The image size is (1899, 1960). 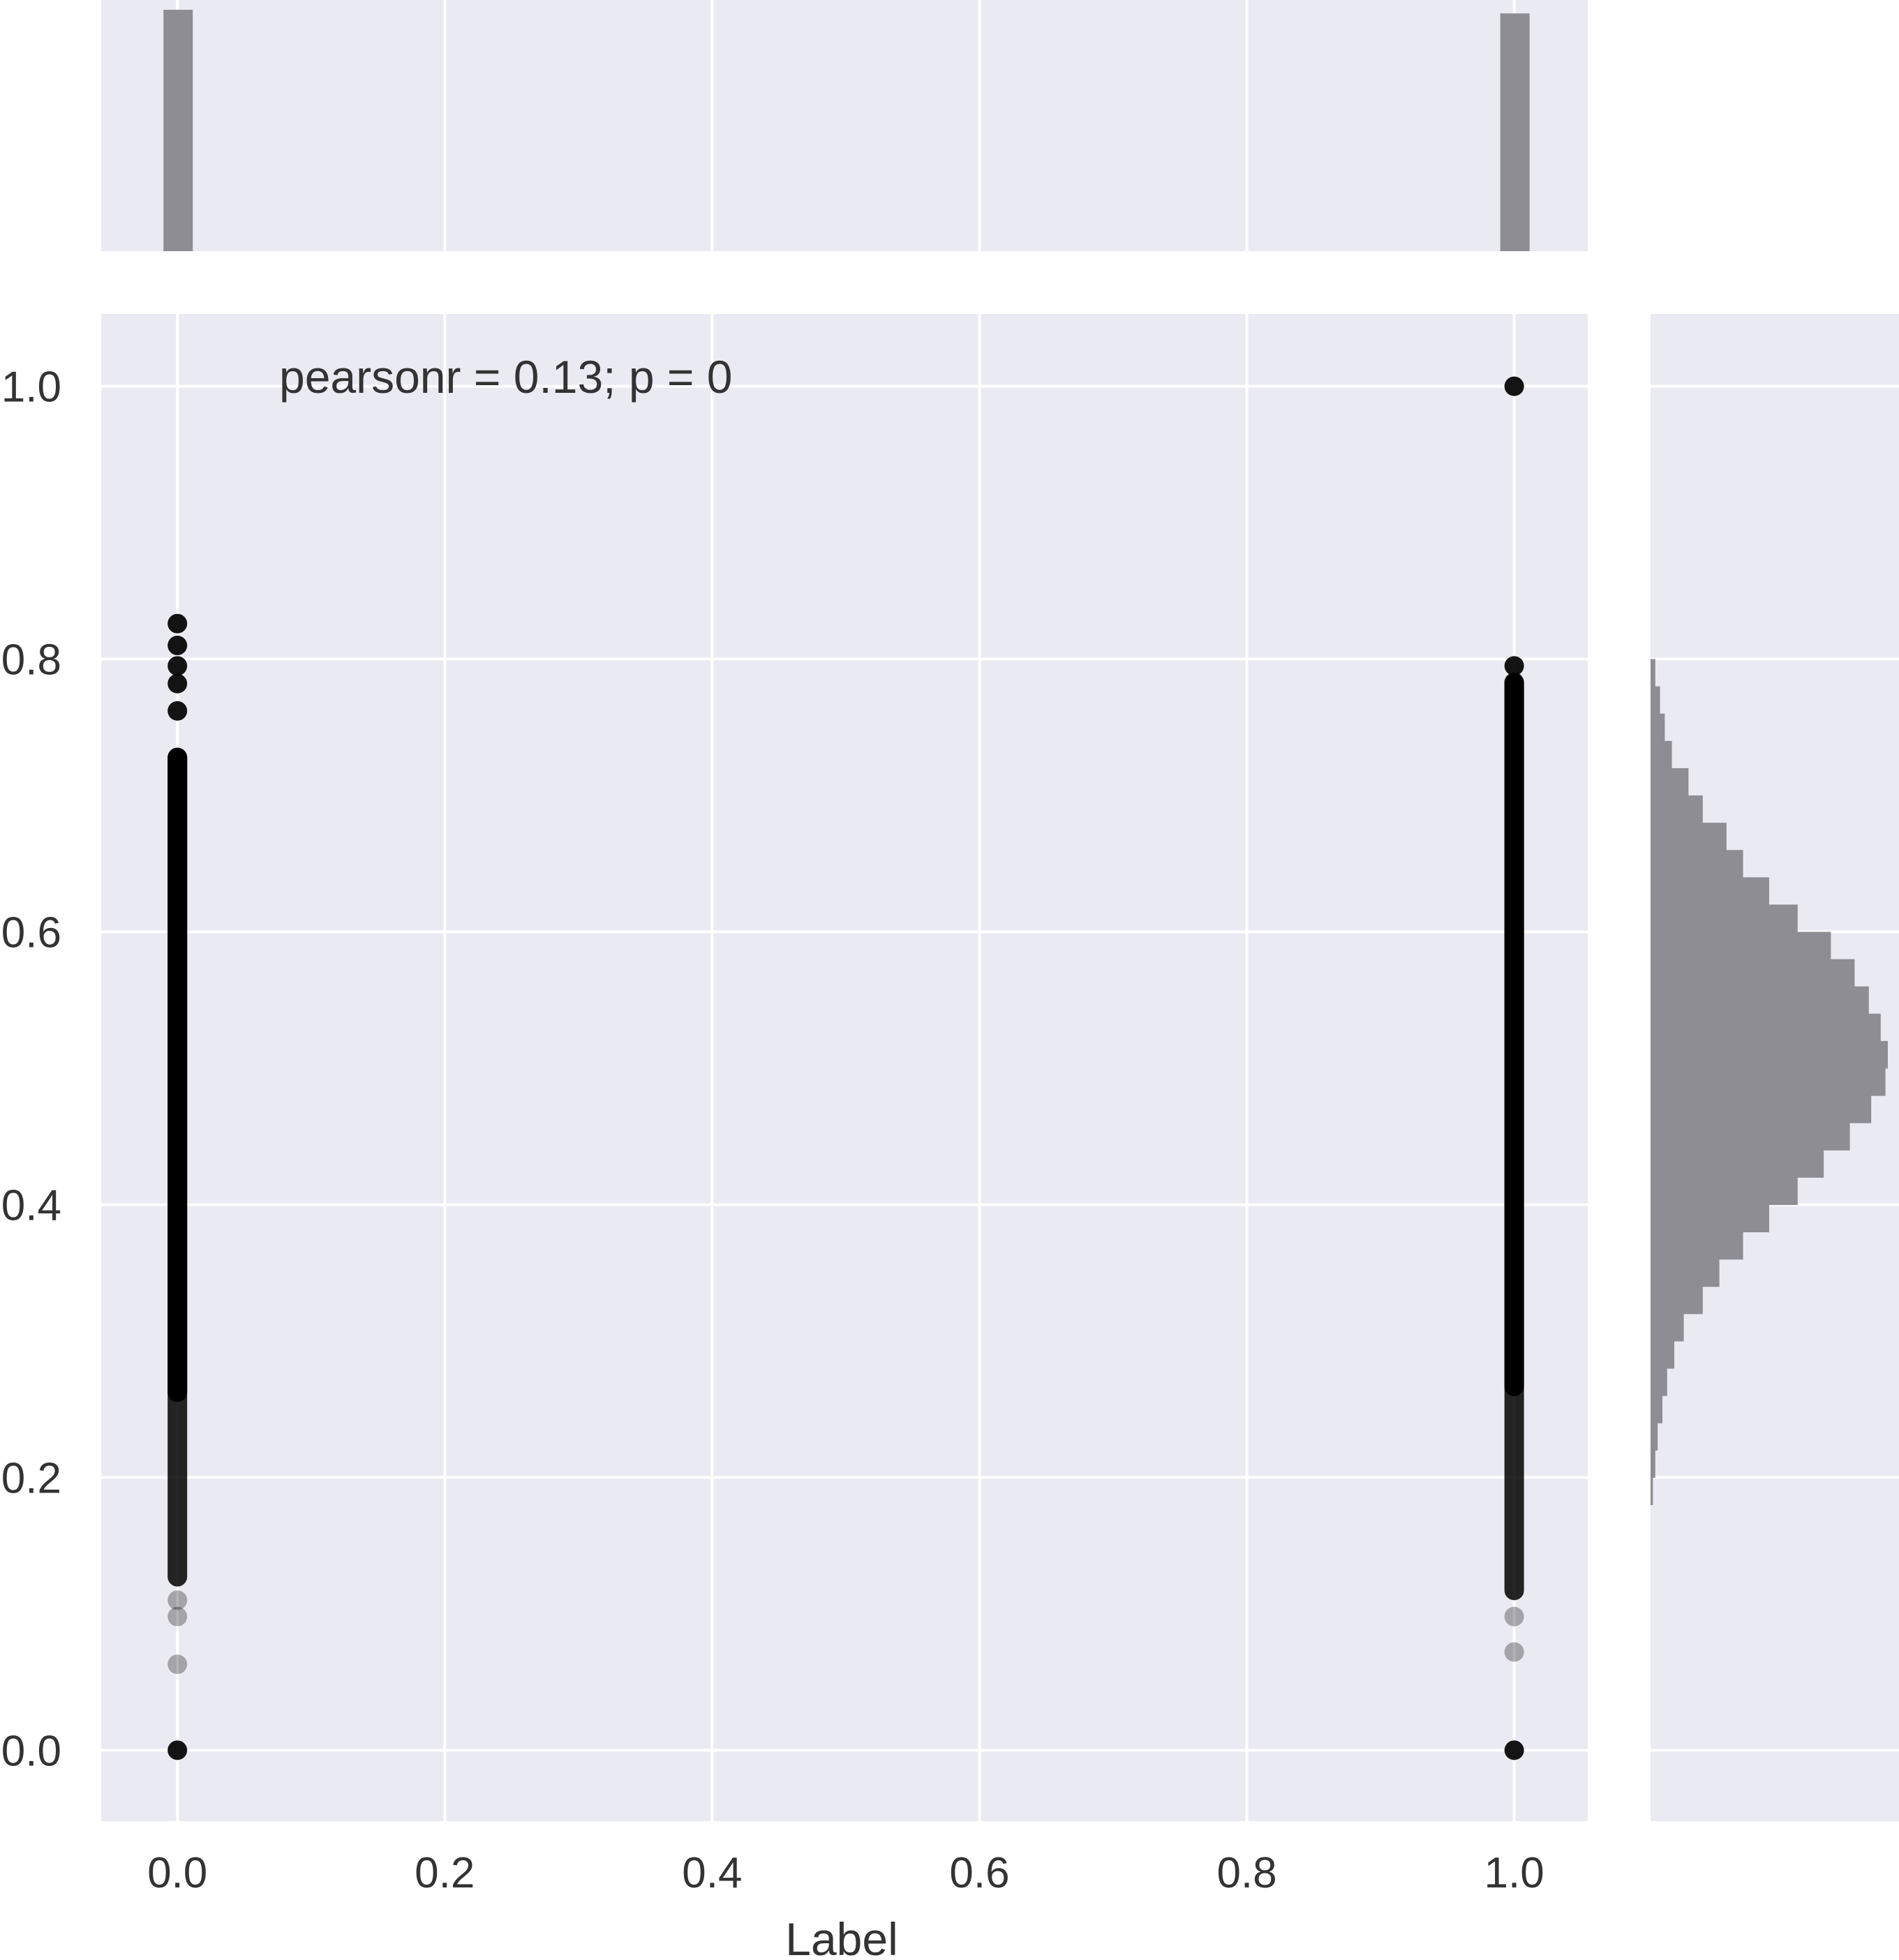 I want to click on x-axis-title: Label, so click(x=841, y=1936).